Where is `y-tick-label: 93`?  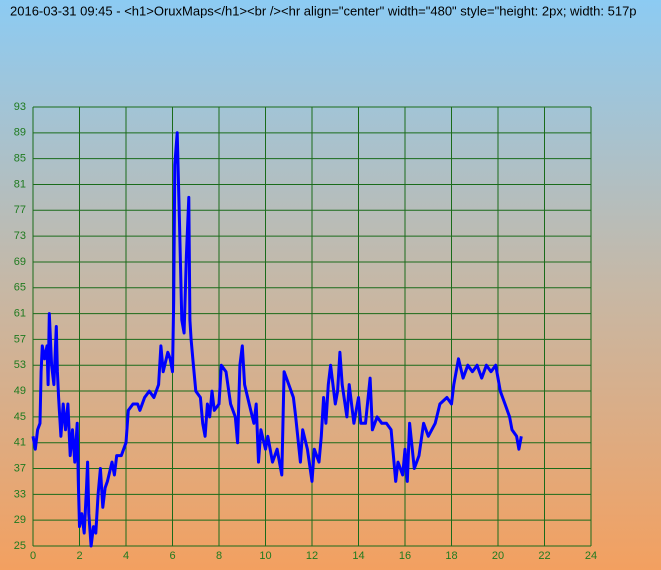
y-tick-label: 93 is located at coordinates (20, 107).